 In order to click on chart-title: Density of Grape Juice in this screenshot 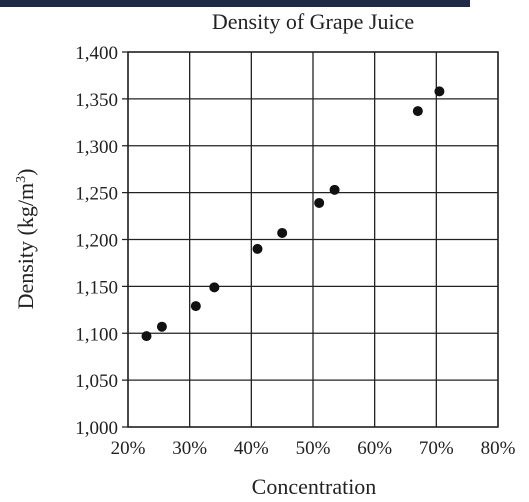, I will do `click(313, 21)`.